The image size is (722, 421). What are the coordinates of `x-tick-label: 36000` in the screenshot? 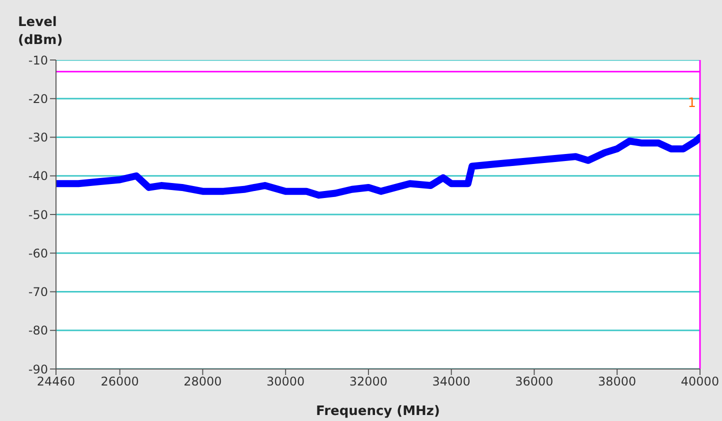 It's located at (534, 381).